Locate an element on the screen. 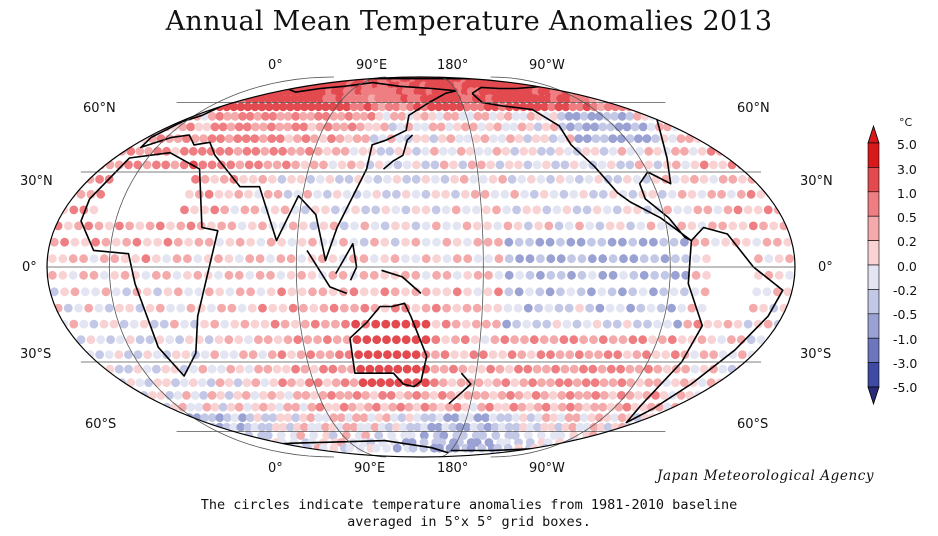 The height and width of the screenshot is (536, 938). colorbar-max-arrow is located at coordinates (873, 134).